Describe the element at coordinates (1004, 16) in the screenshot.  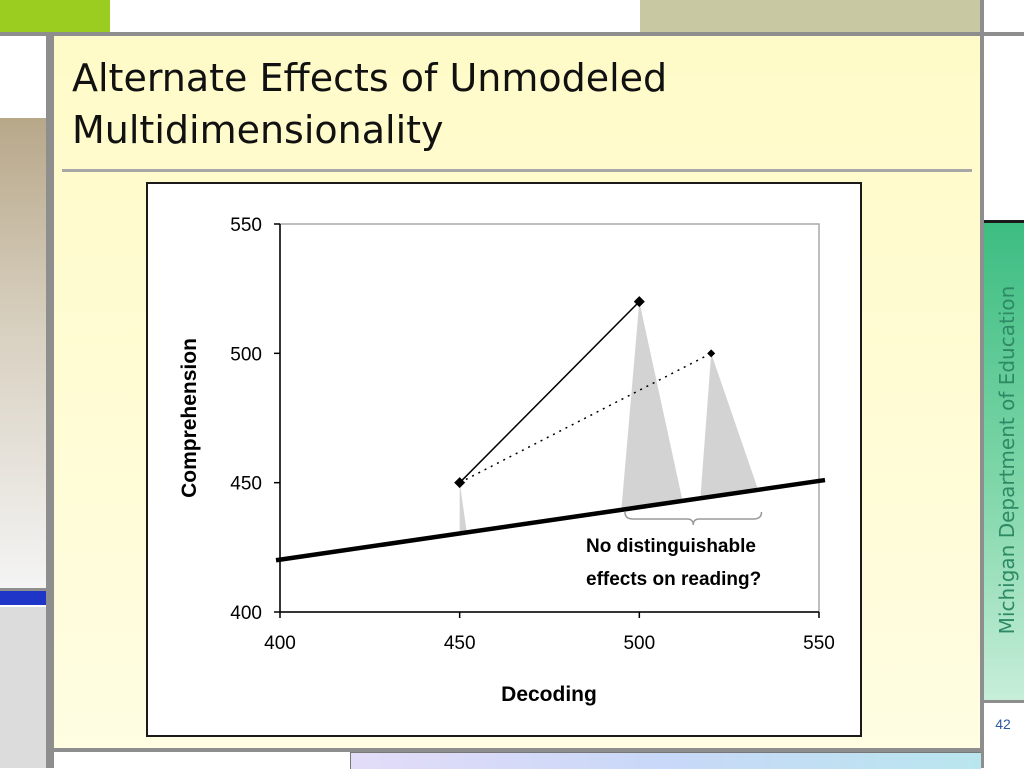
I see `top-right-white-block` at that location.